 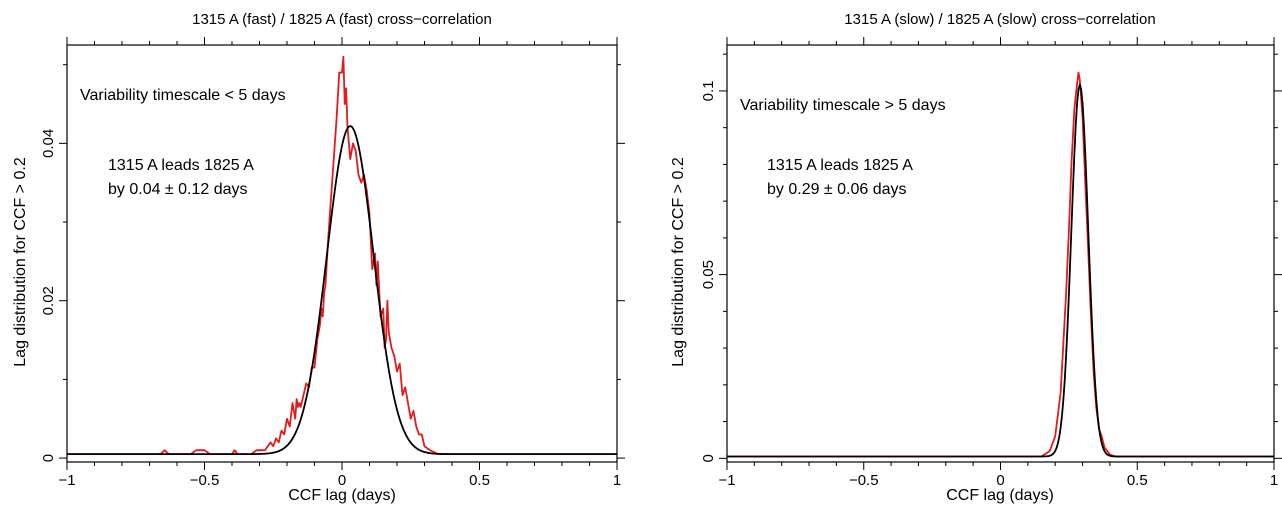 What do you see at coordinates (342, 495) in the screenshot?
I see `left-x-axis-label: CCF lag (days)` at bounding box center [342, 495].